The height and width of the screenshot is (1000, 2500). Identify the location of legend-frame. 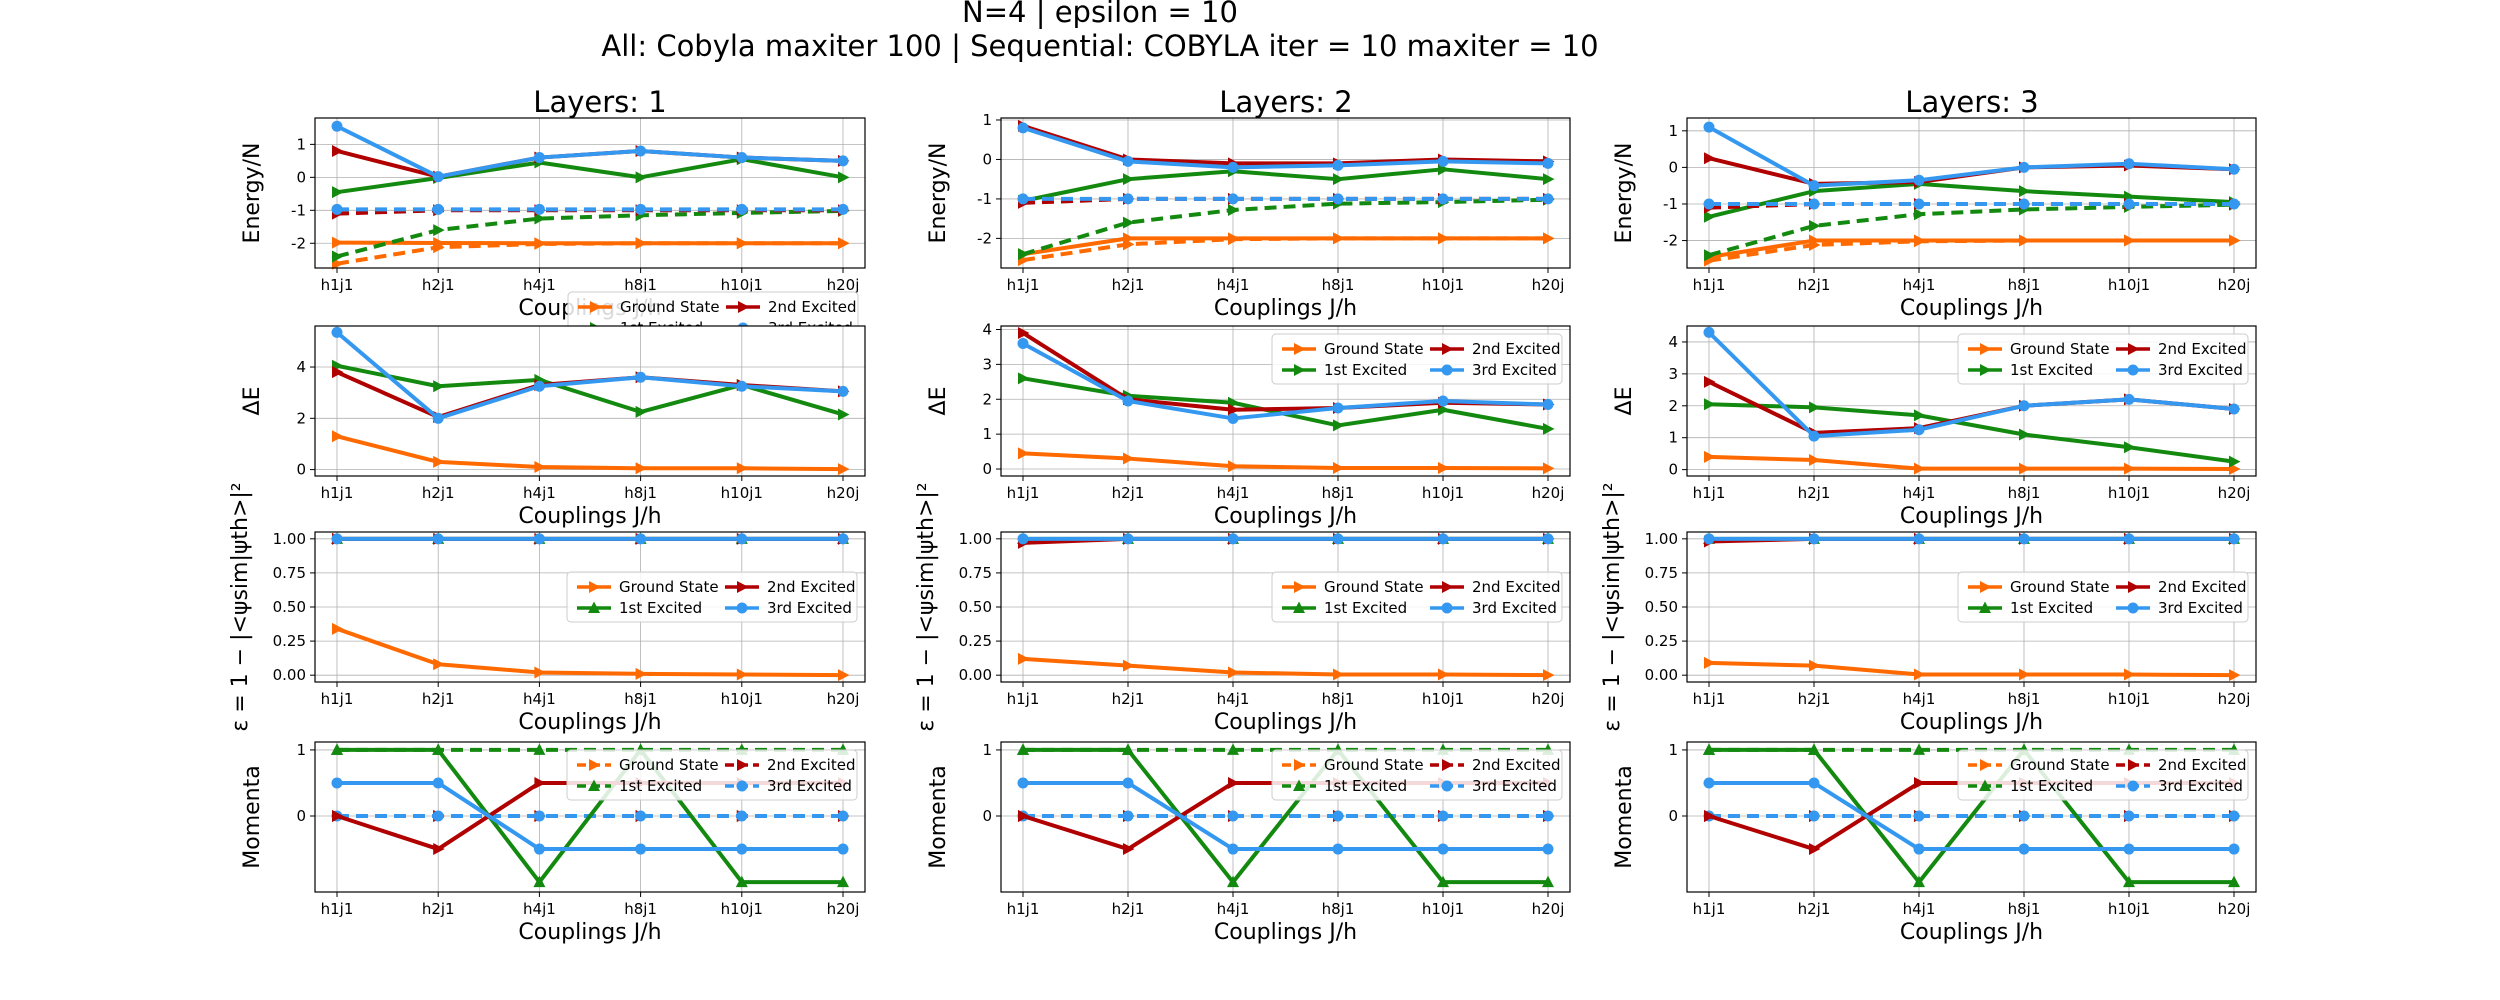
(712, 597).